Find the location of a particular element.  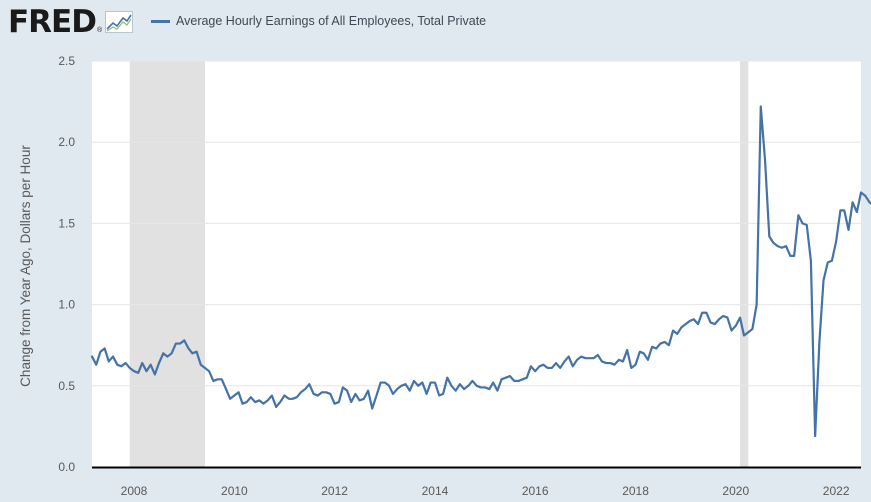

logo-text: FRED is located at coordinates (52, 22).